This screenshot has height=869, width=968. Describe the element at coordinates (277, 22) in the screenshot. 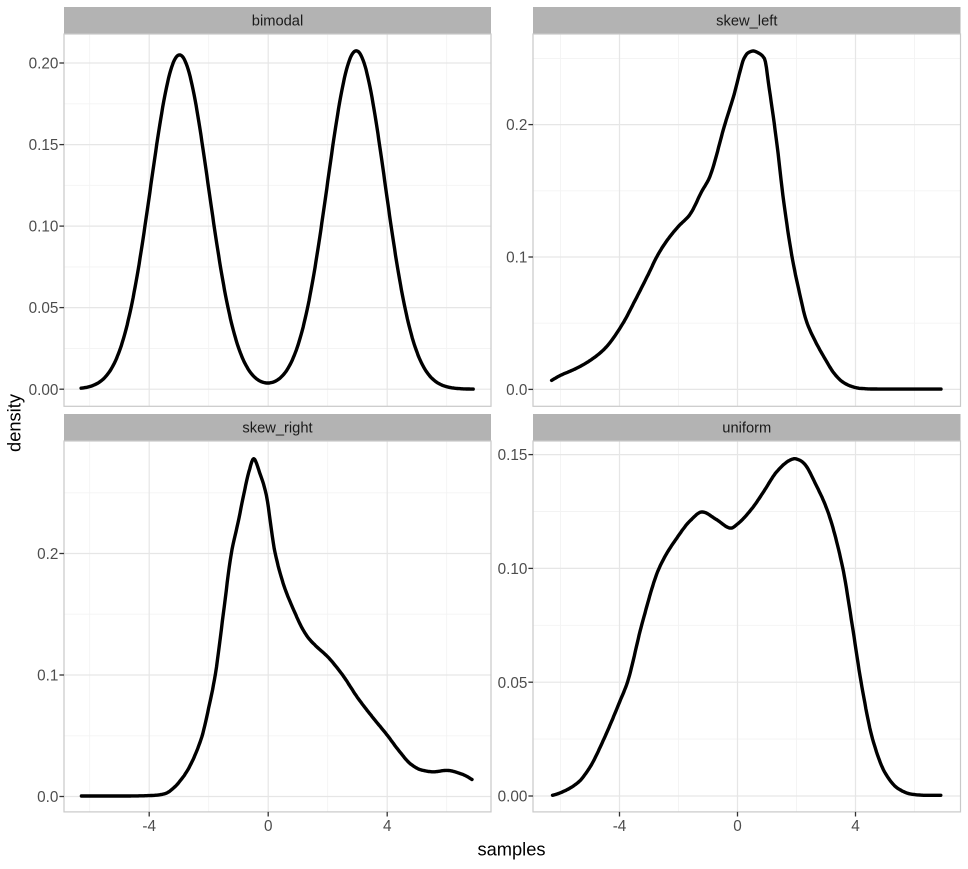

I see `svg-text: bimodal` at that location.